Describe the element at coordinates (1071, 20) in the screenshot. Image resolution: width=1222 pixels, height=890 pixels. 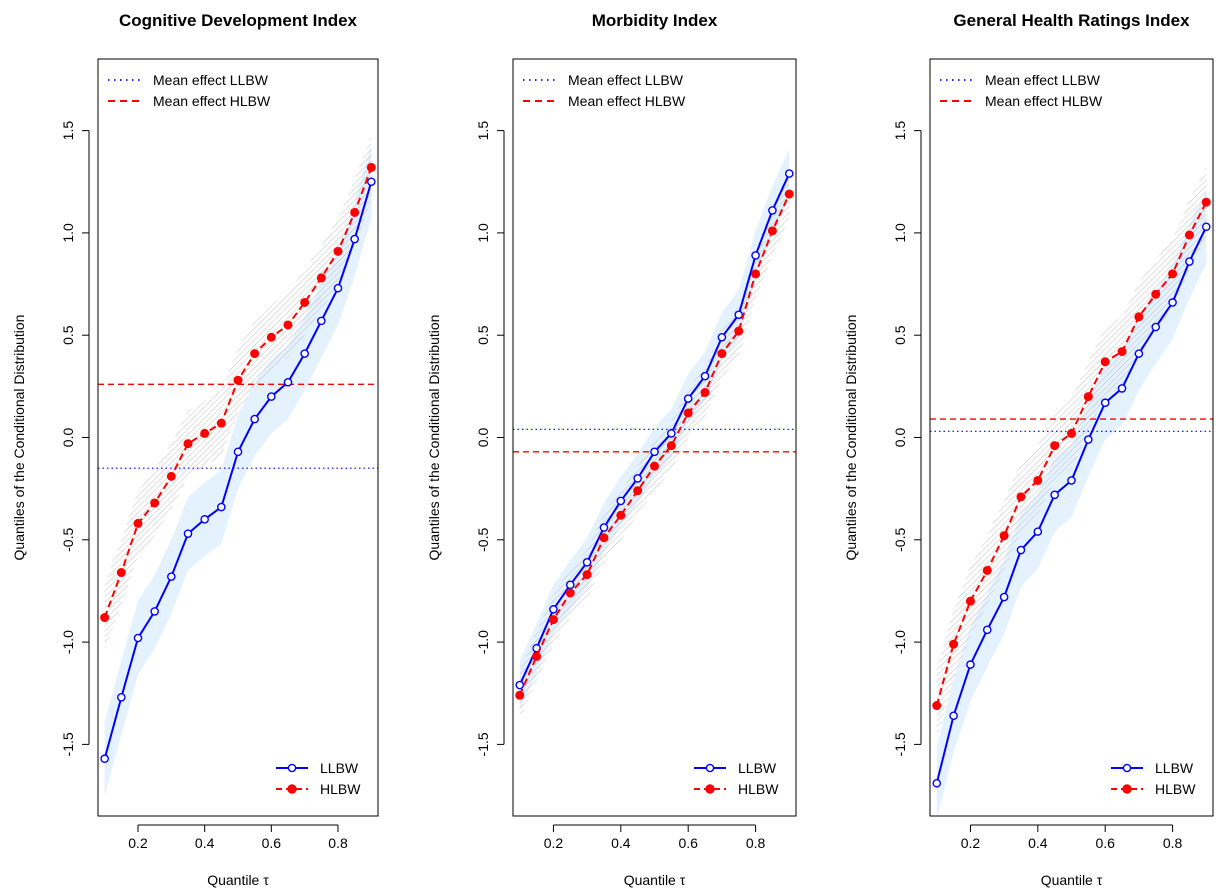
I see `panel-title: General Health Ratings Index` at that location.